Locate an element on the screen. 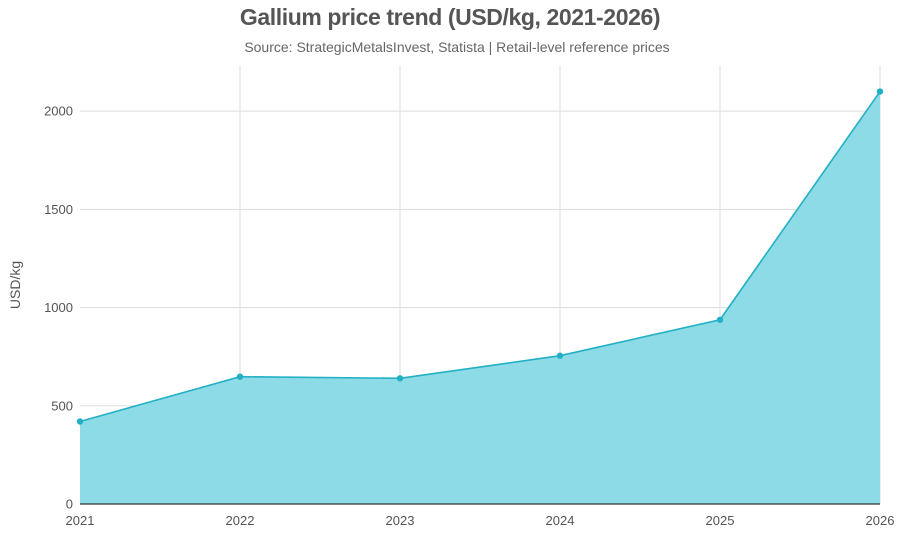 This screenshot has height=537, width=900. y-tick-label: 1500 is located at coordinates (58, 209).